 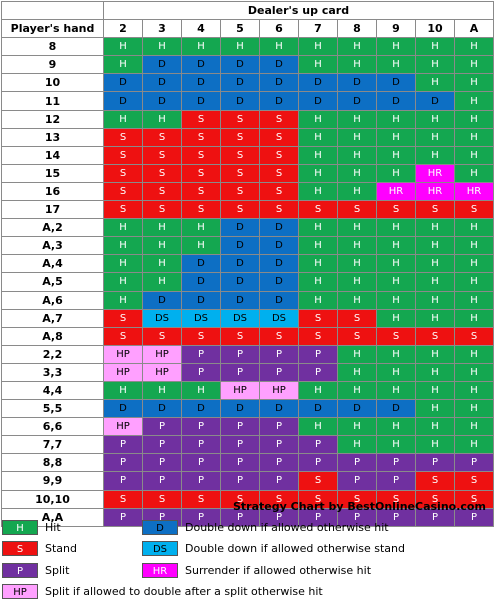 What do you see at coordinates (247, 101) in the screenshot?
I see `table-row: 11 D D D D D D D D D H` at bounding box center [247, 101].